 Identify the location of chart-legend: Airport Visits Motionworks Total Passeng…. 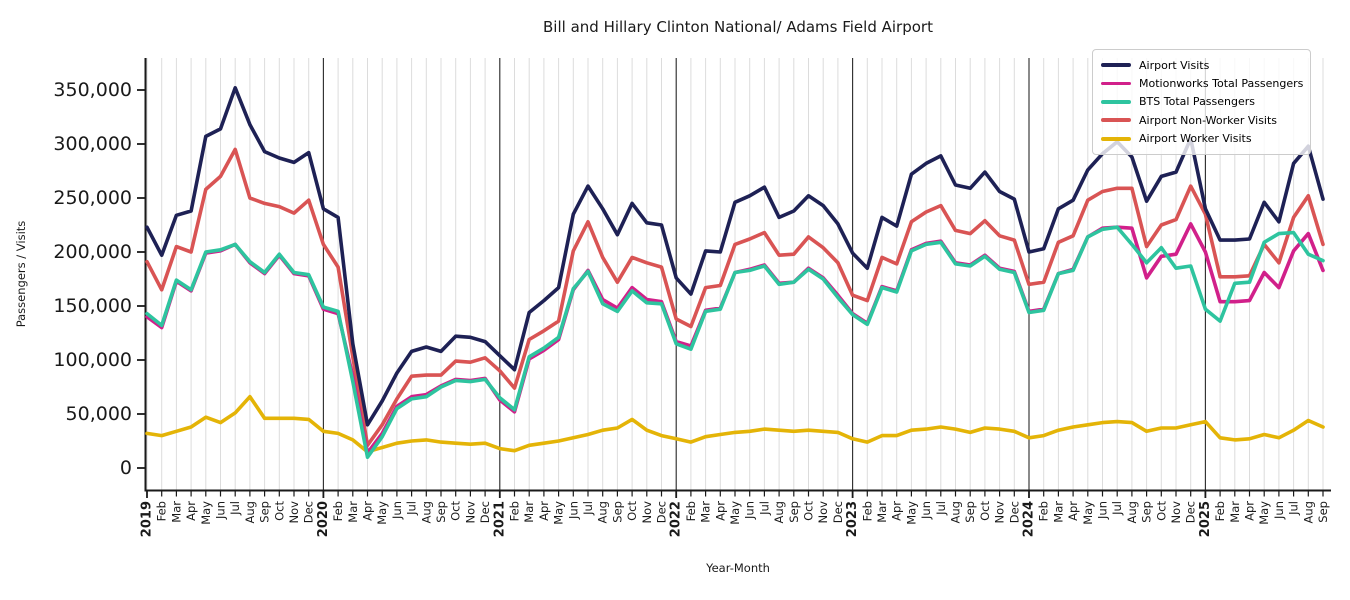
(1201, 102).